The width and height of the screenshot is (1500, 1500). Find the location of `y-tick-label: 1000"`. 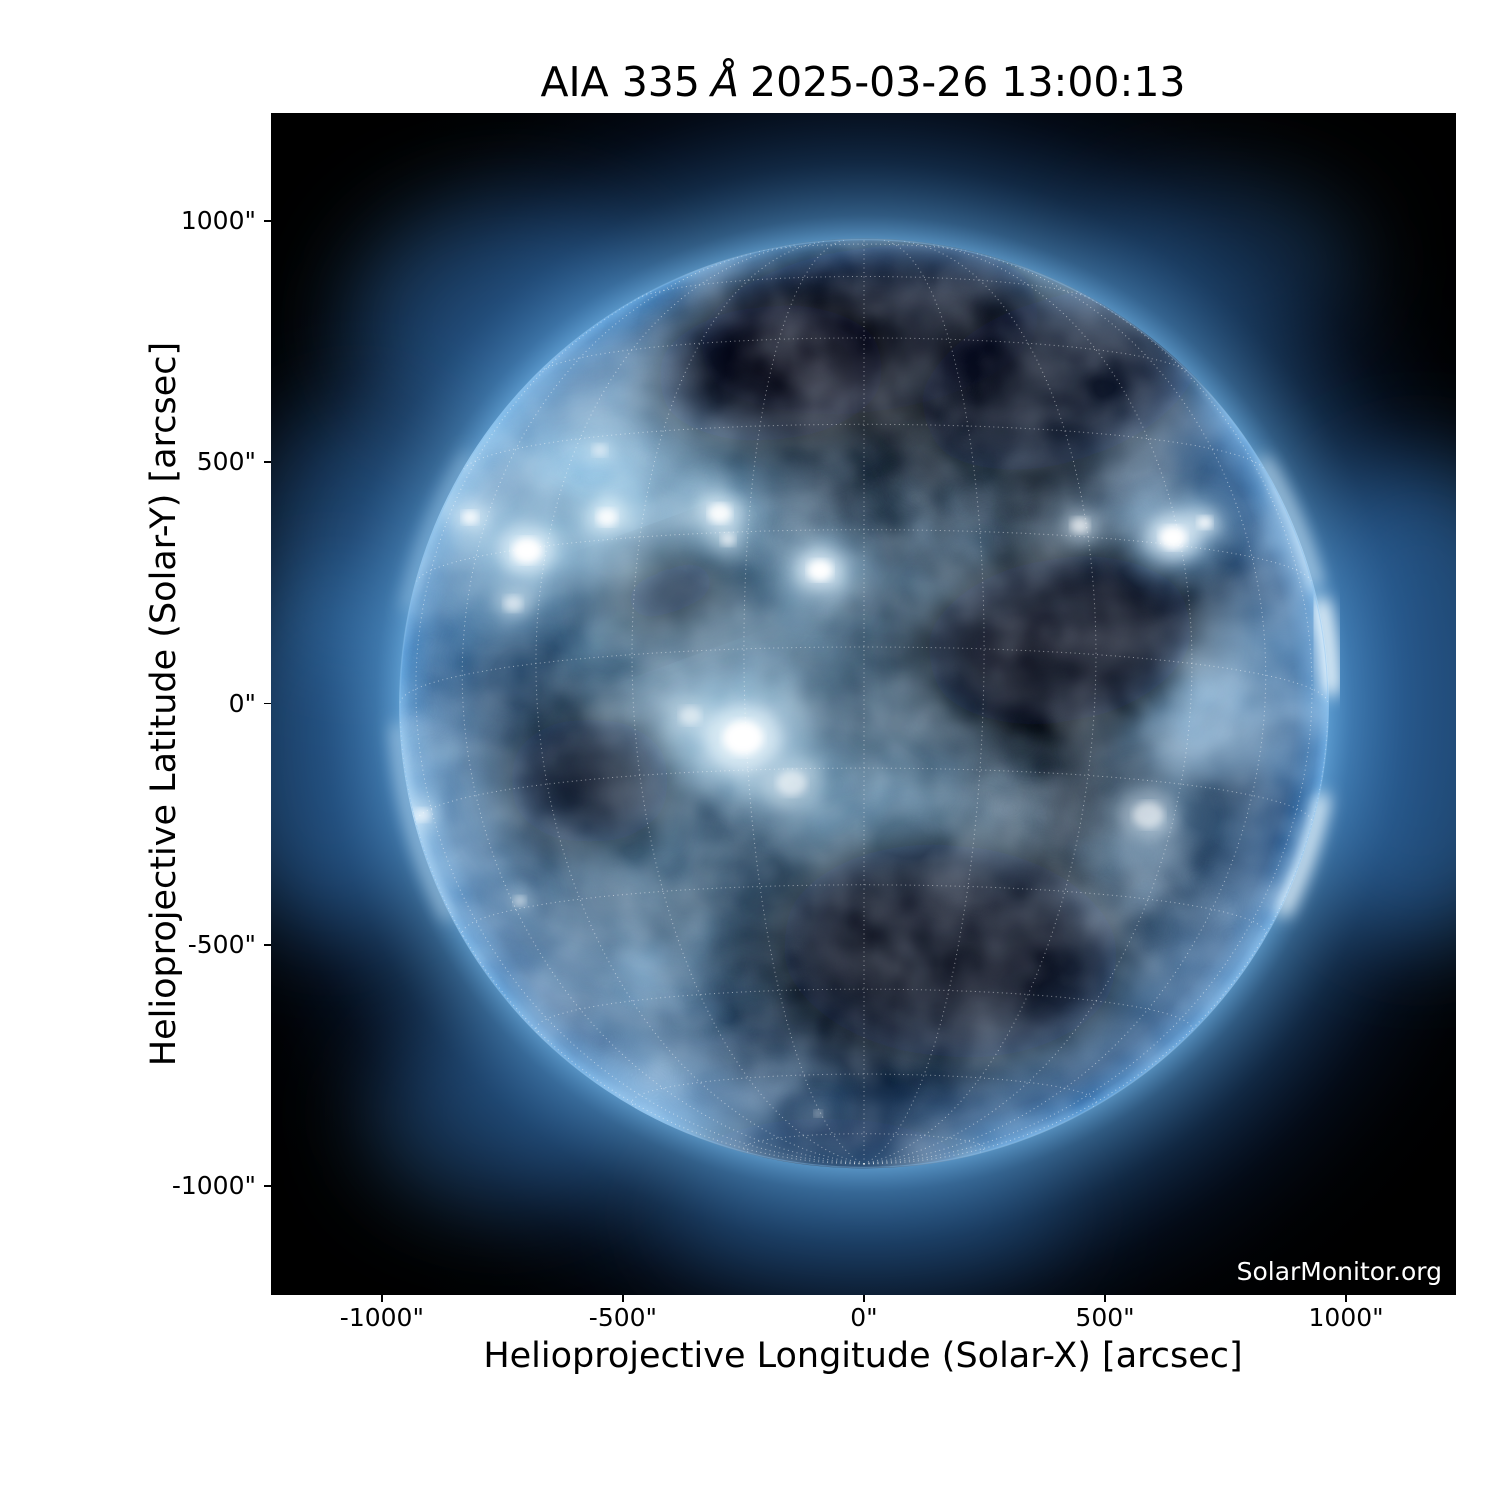

y-tick-label: 1000" is located at coordinates (218, 221).